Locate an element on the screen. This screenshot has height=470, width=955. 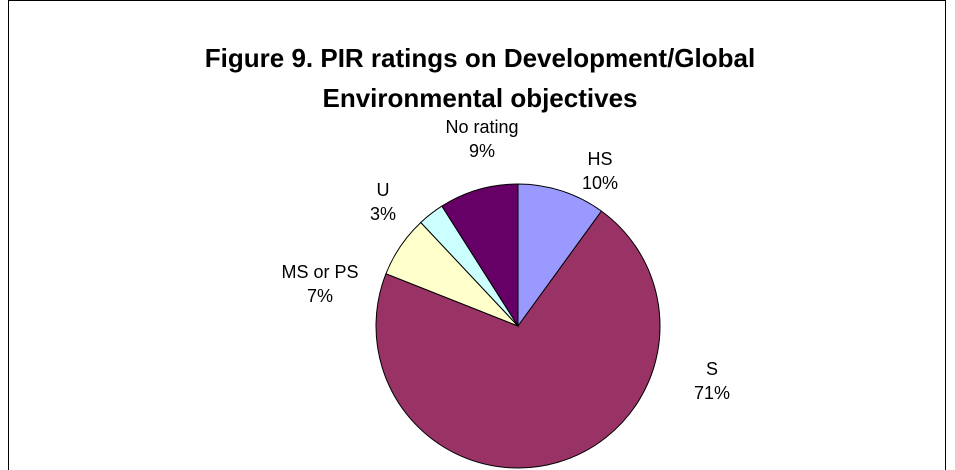
slice-label: MS or PS is located at coordinates (319, 272).